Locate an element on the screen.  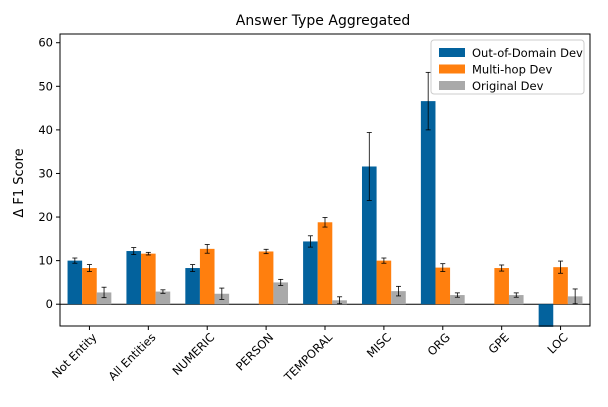
legend-label: Original Dev is located at coordinates (508, 86).